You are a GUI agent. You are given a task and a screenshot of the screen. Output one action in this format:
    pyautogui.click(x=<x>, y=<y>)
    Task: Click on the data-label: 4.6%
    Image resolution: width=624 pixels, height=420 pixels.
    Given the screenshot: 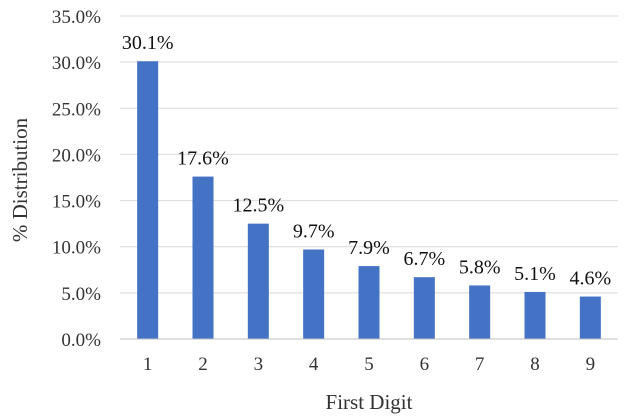 What is the action you would take?
    pyautogui.click(x=590, y=279)
    